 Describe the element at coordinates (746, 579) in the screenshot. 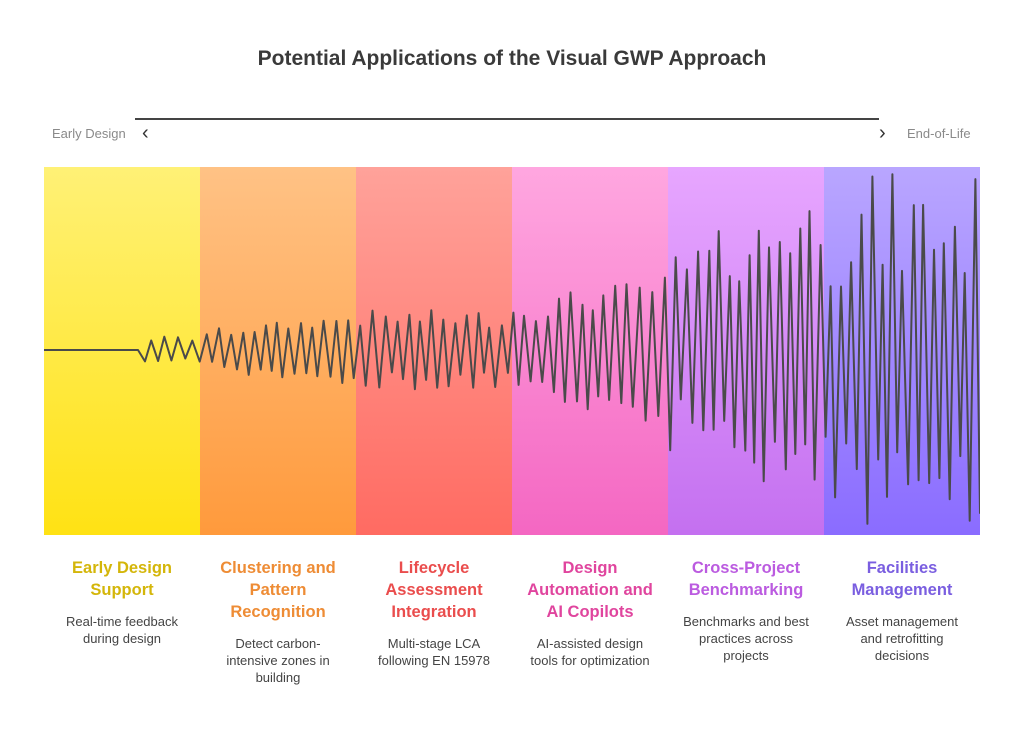

I see `stage-title: Cross-Project Benchmarking` at that location.